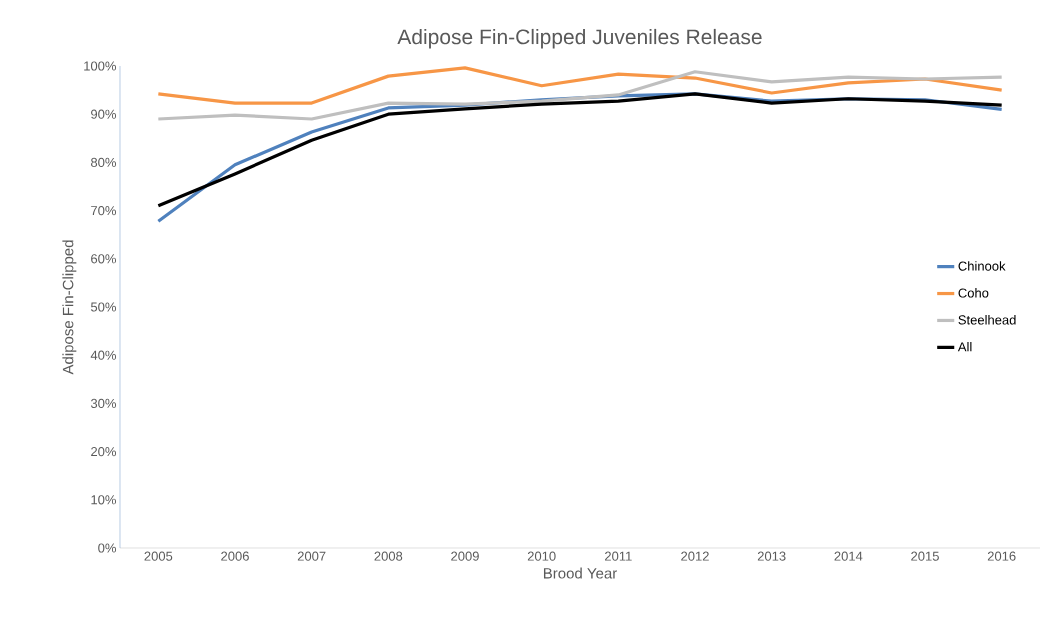 Image resolution: width=1044 pixels, height=632 pixels. I want to click on y-tick-label: 50%, so click(103, 307).